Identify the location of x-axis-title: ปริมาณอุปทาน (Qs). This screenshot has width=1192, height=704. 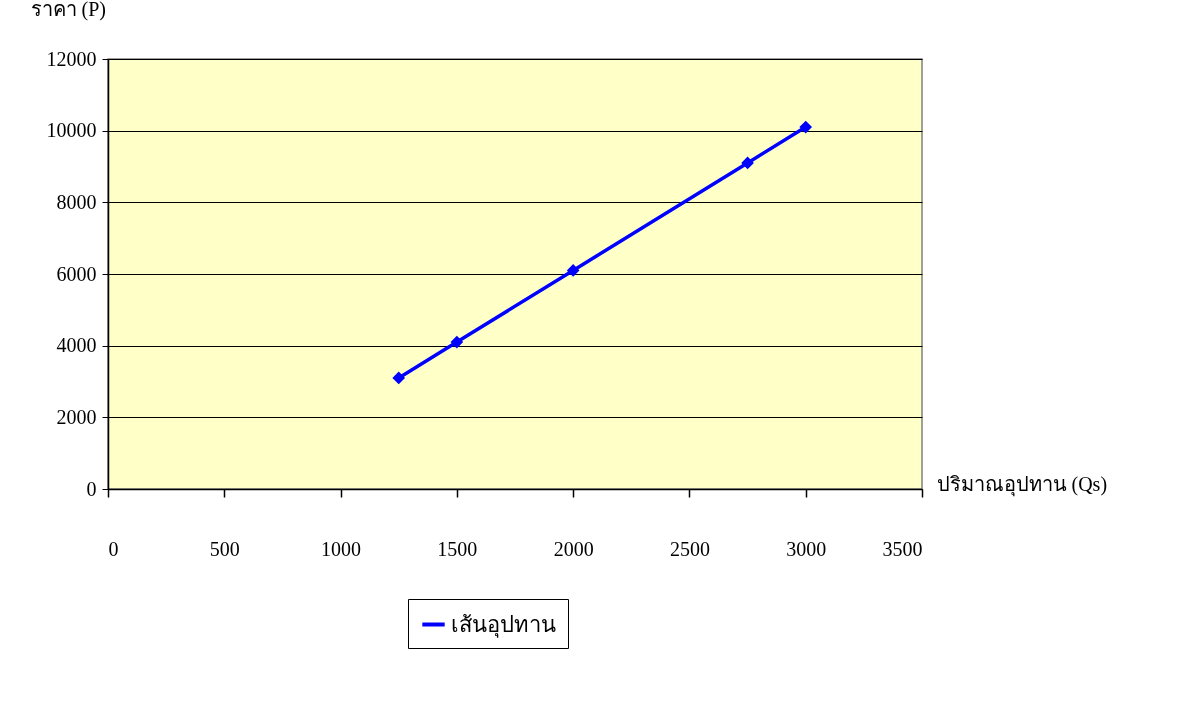
(1022, 484).